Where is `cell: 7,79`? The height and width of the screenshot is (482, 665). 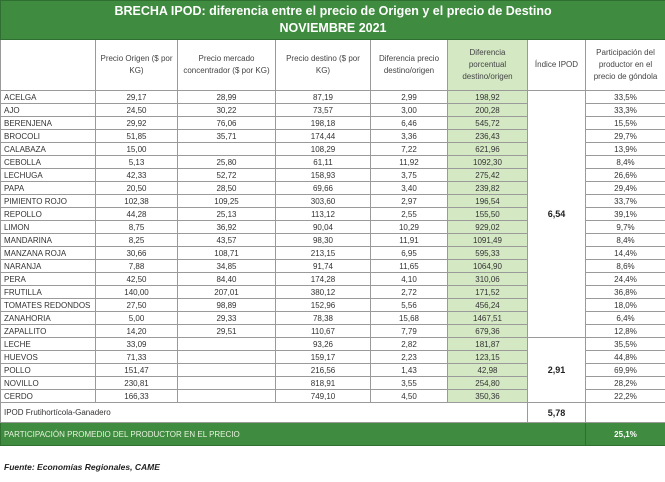 cell: 7,79 is located at coordinates (409, 331).